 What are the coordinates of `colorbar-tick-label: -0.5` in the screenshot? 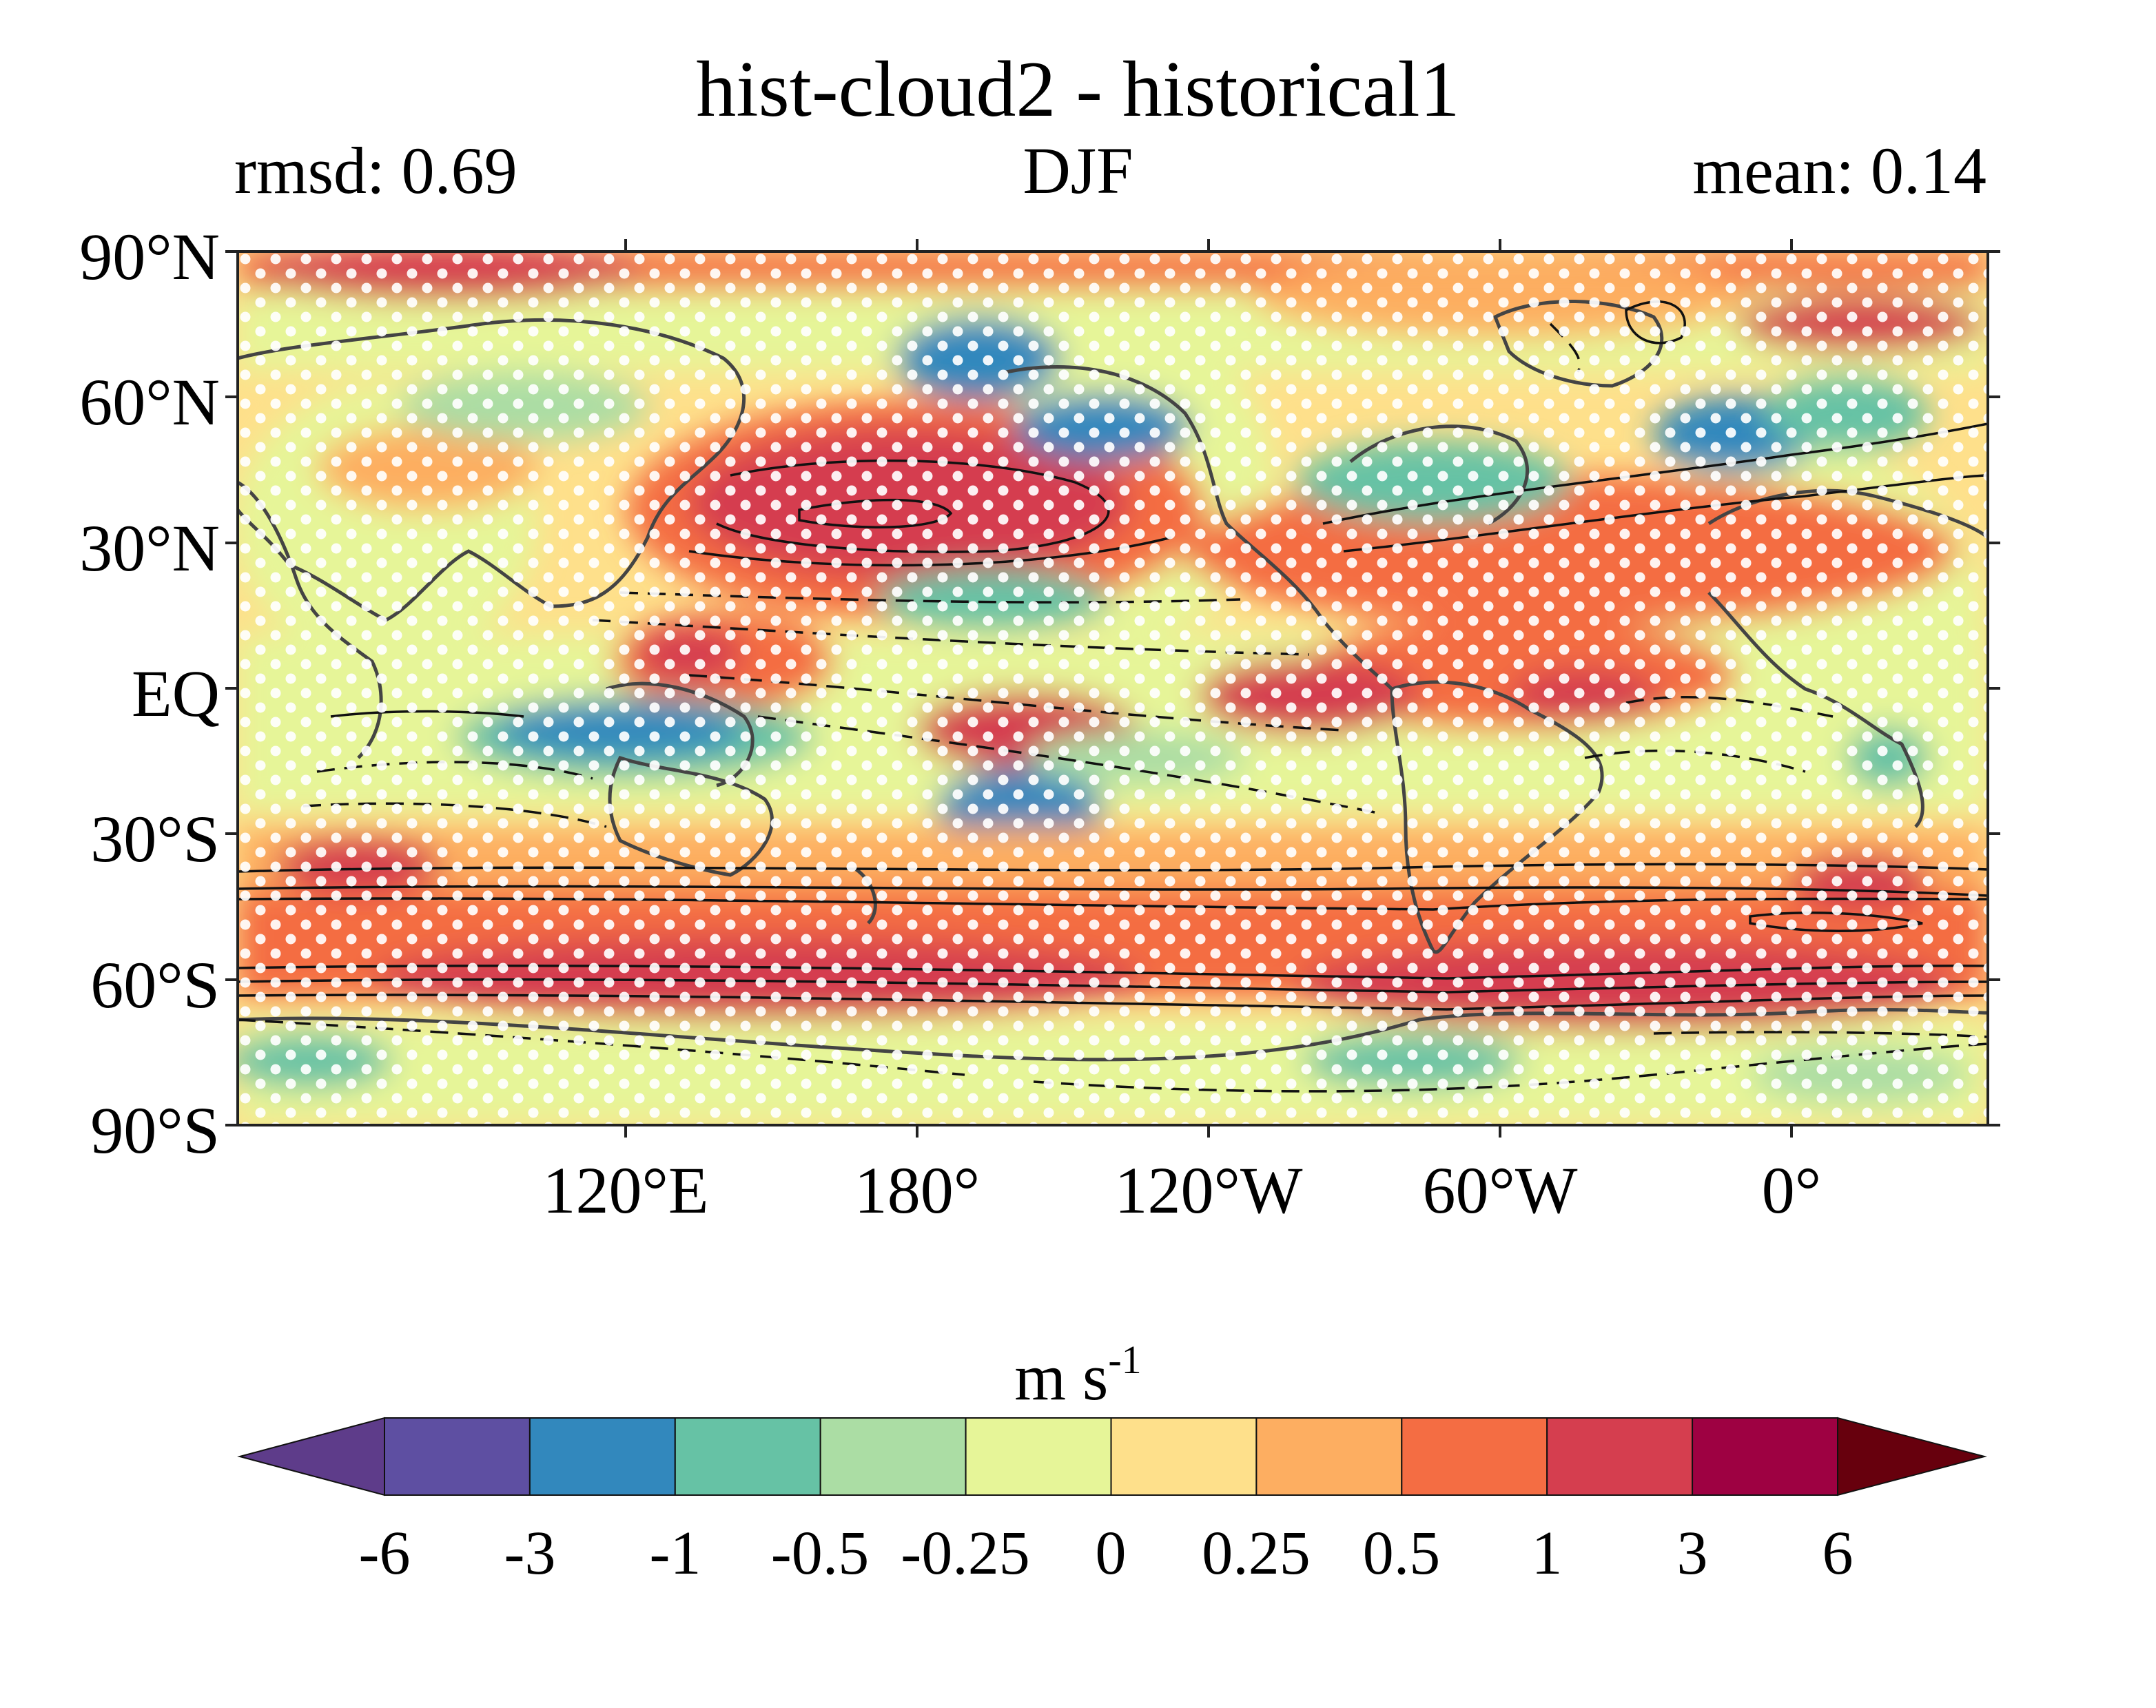 It's located at (820, 1553).